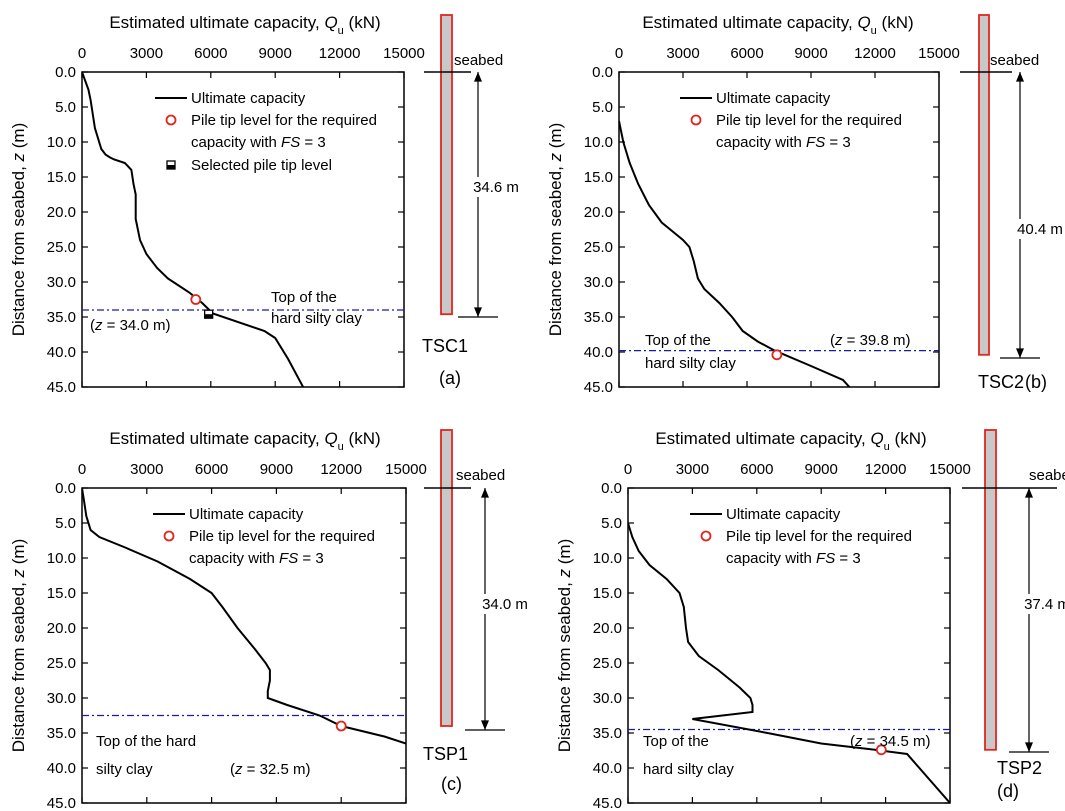  I want to click on pile-length-label: 40.4 m, so click(1040, 229).